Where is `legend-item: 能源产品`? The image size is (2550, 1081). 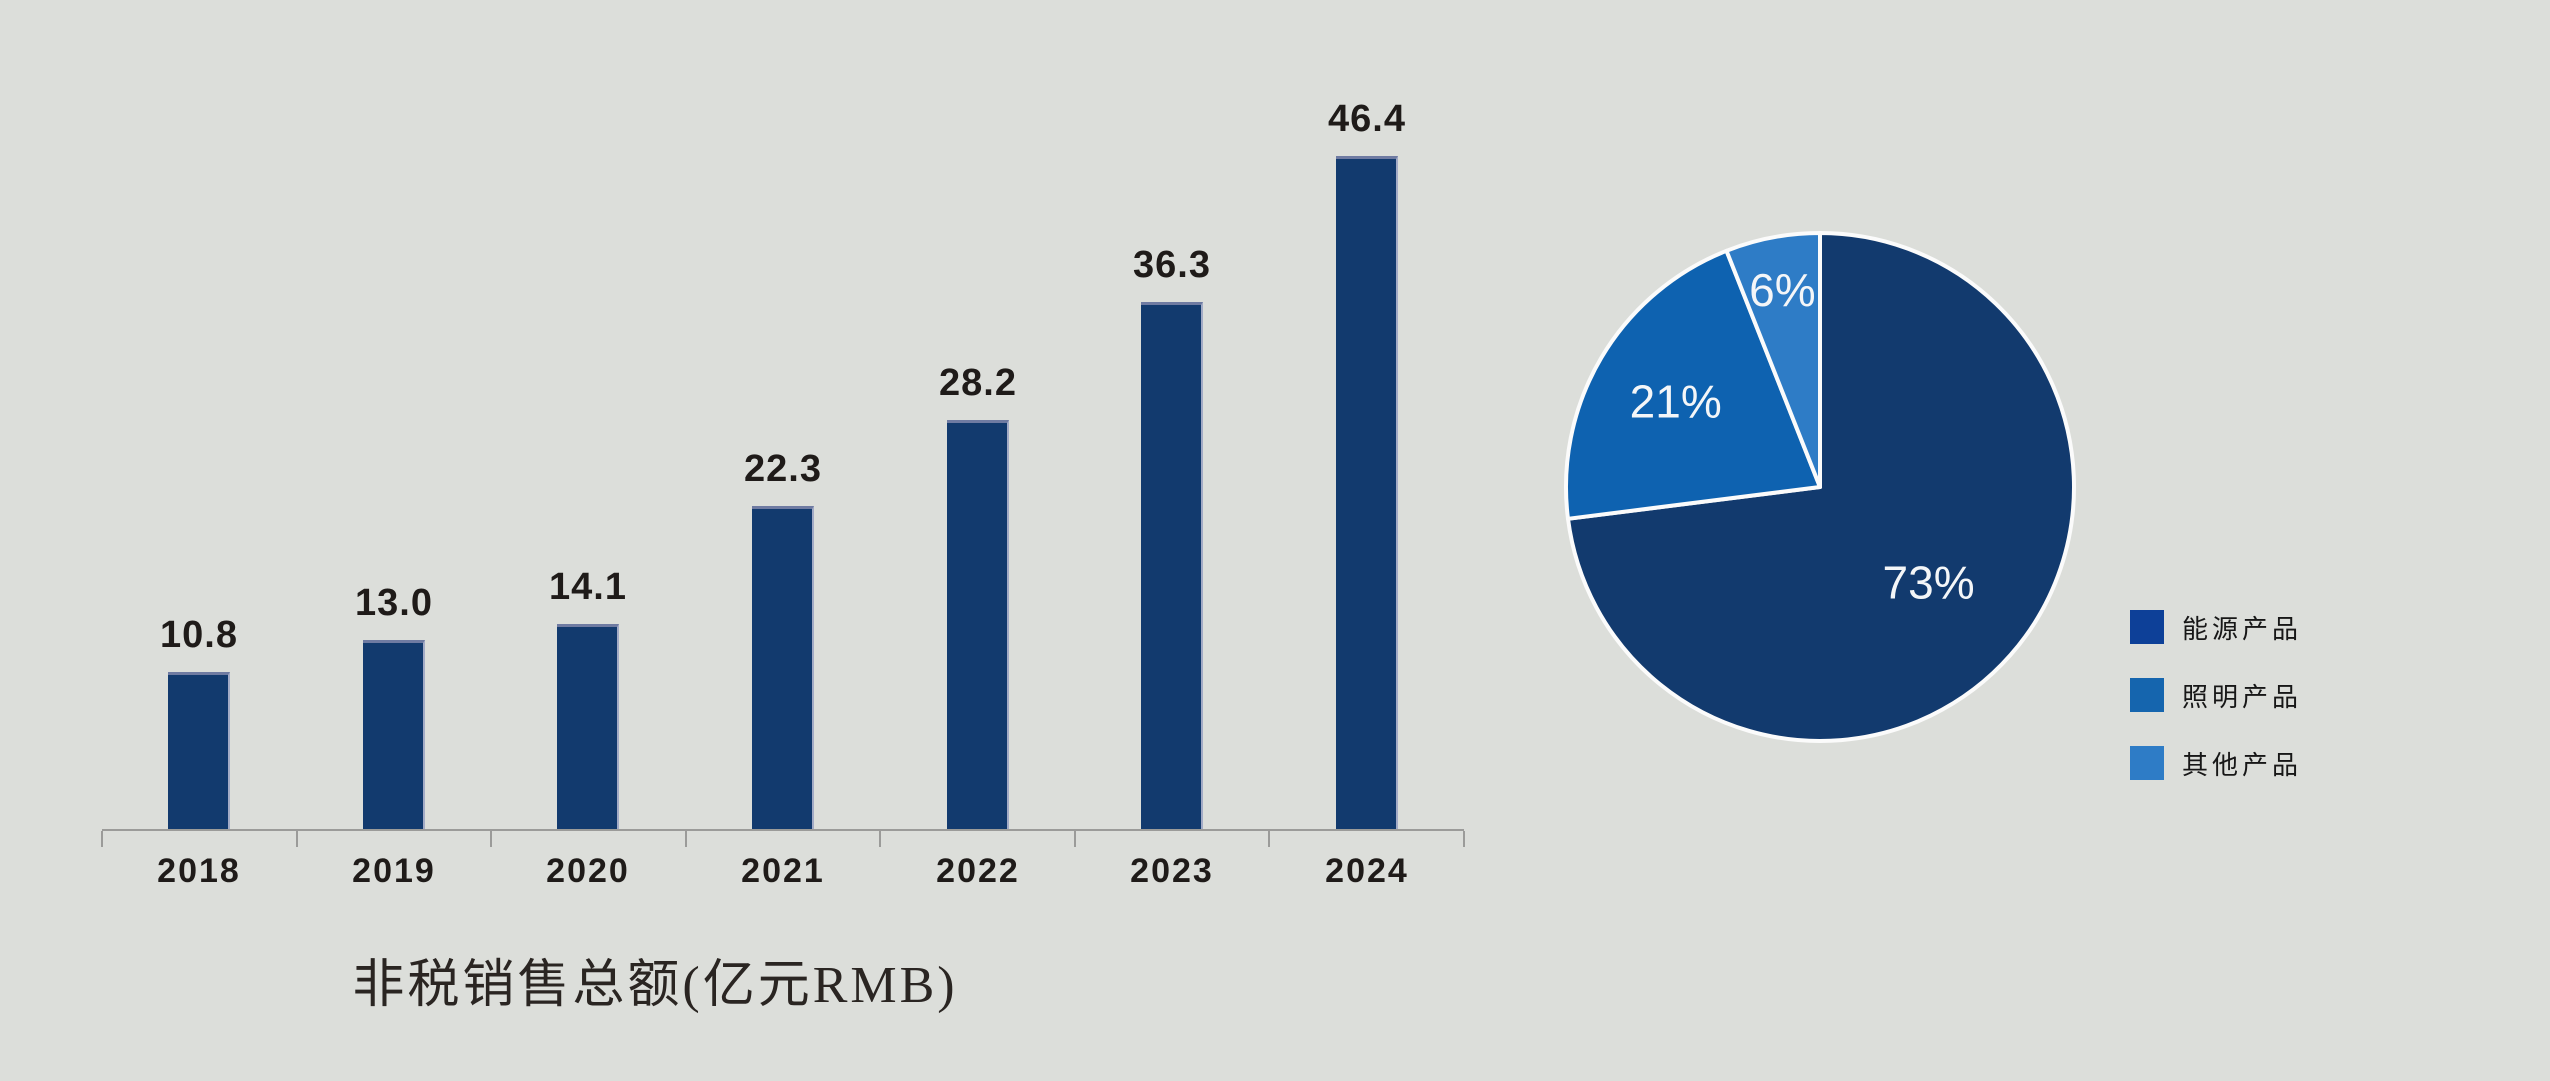
legend-item: 能源产品 is located at coordinates (2216, 627).